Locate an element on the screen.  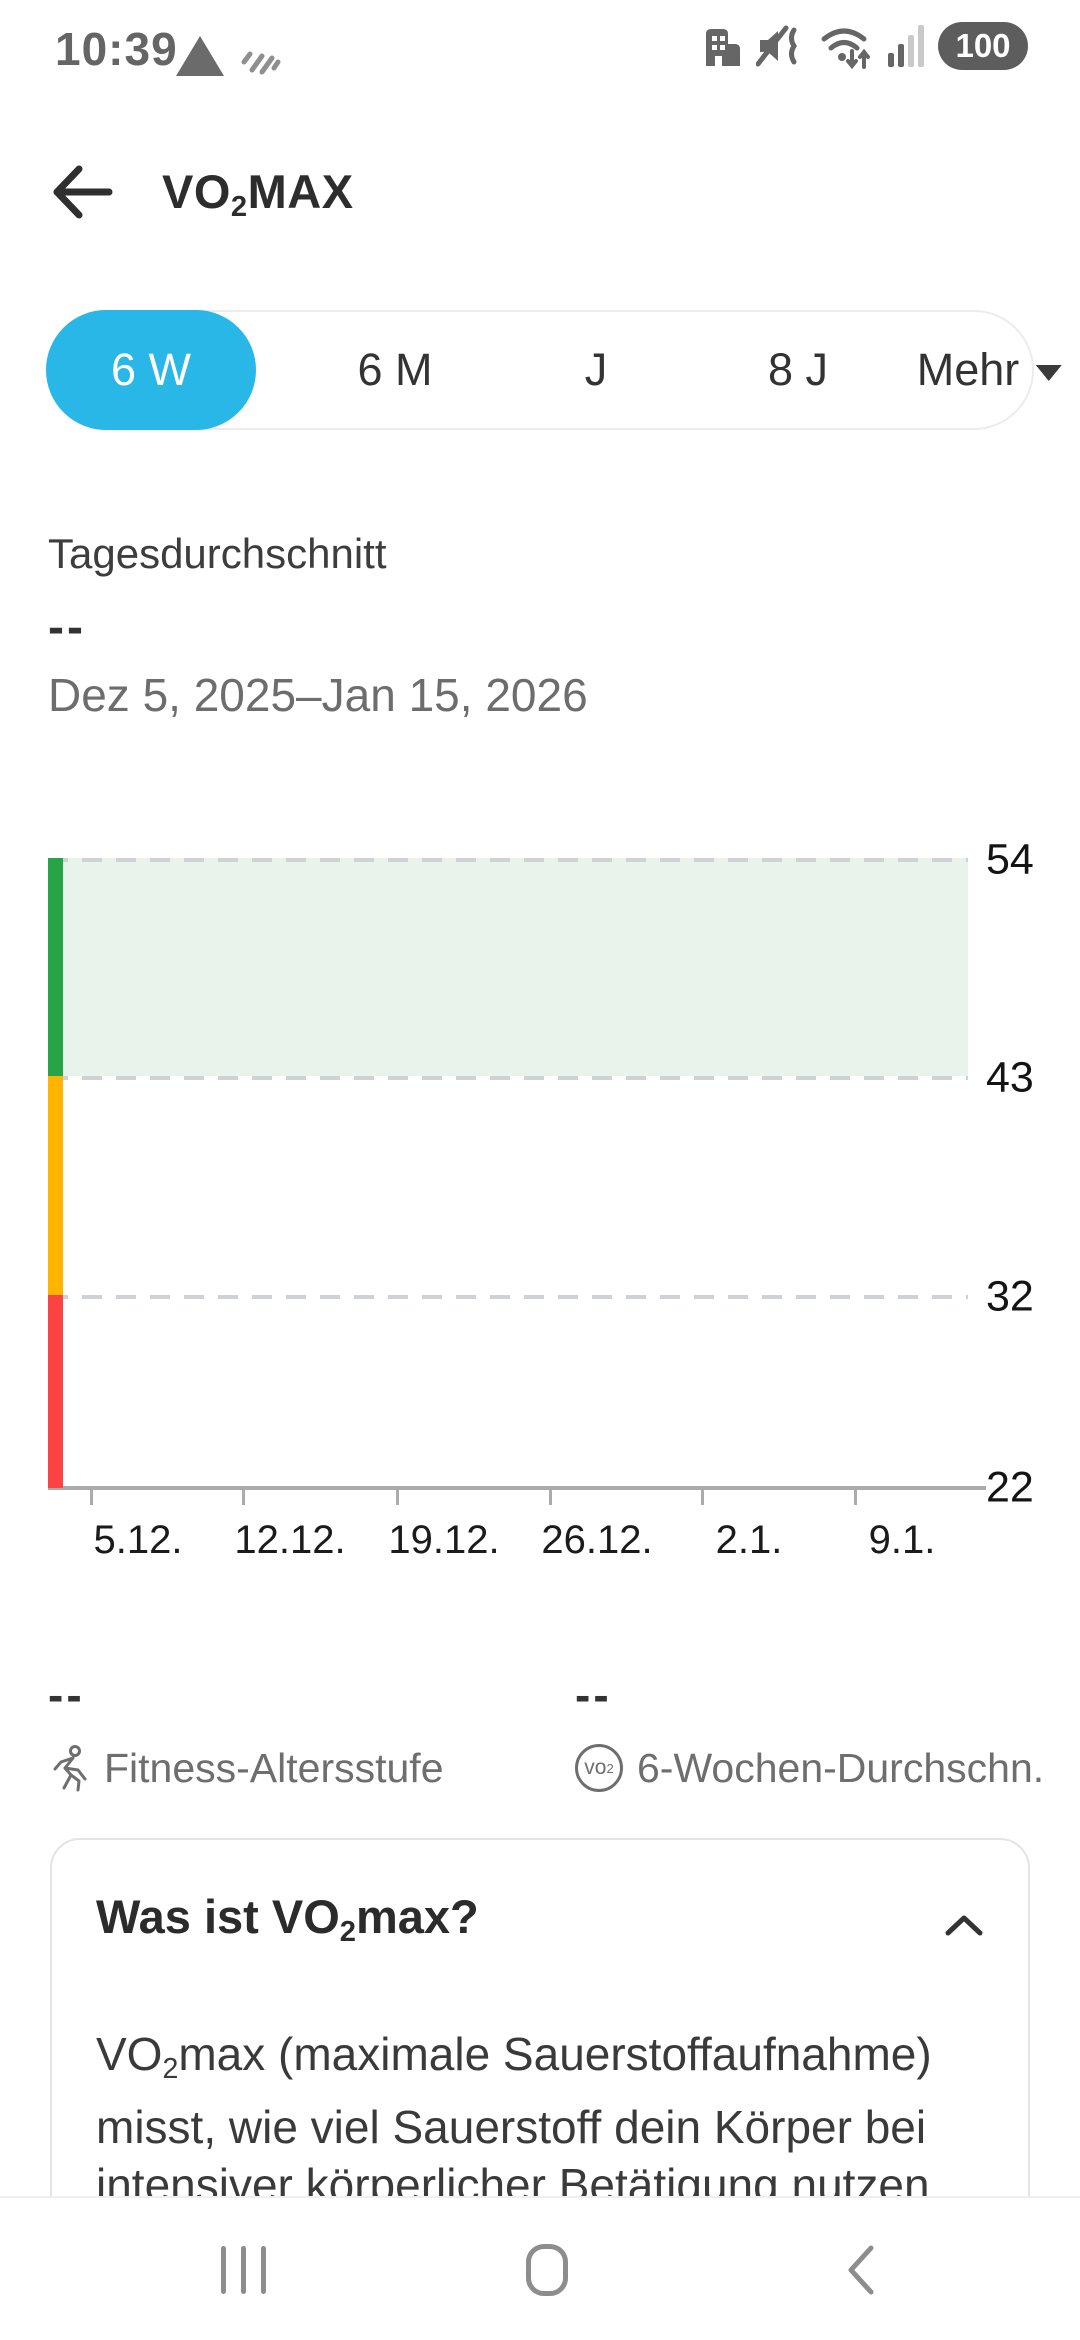
6week-average-label: 6-Wochen-Durchschn. is located at coordinates (841, 1767).